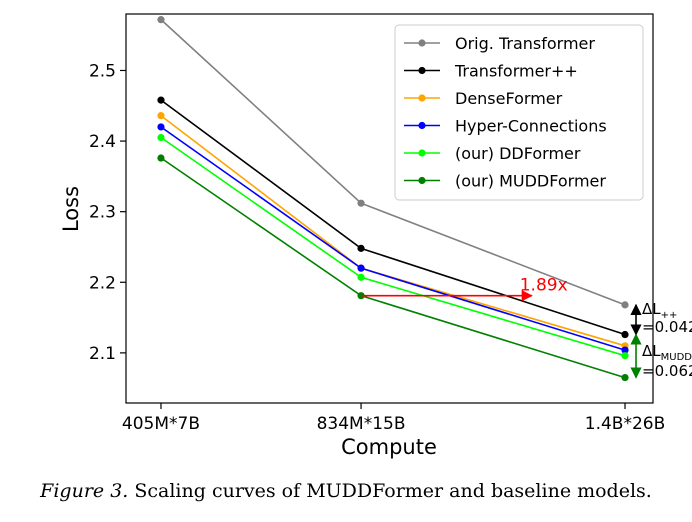 The height and width of the screenshot is (522, 692). I want to click on x-tick-label: 405M*7B, so click(161, 424).